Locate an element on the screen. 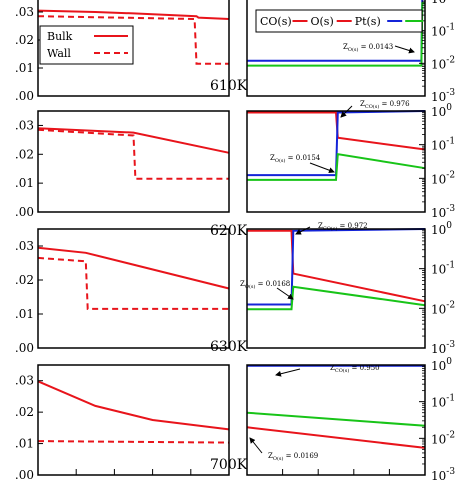  panel-3-right-ytick-label: 10⁰ is located at coordinates (441, 365).